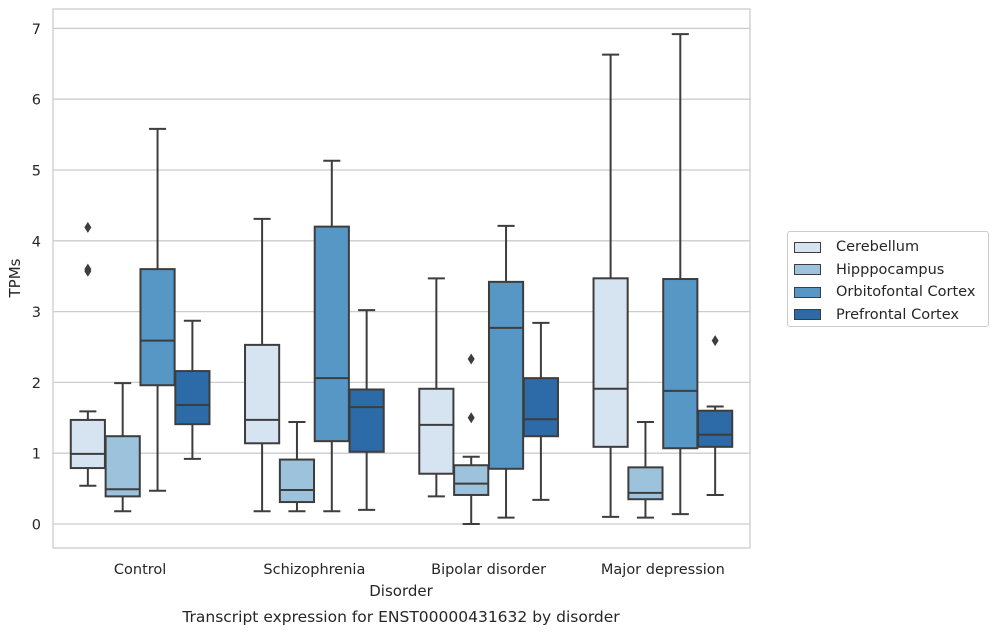 Image resolution: width=999 pixels, height=634 pixels. What do you see at coordinates (36, 30) in the screenshot?
I see `y-tick-label: 7` at bounding box center [36, 30].